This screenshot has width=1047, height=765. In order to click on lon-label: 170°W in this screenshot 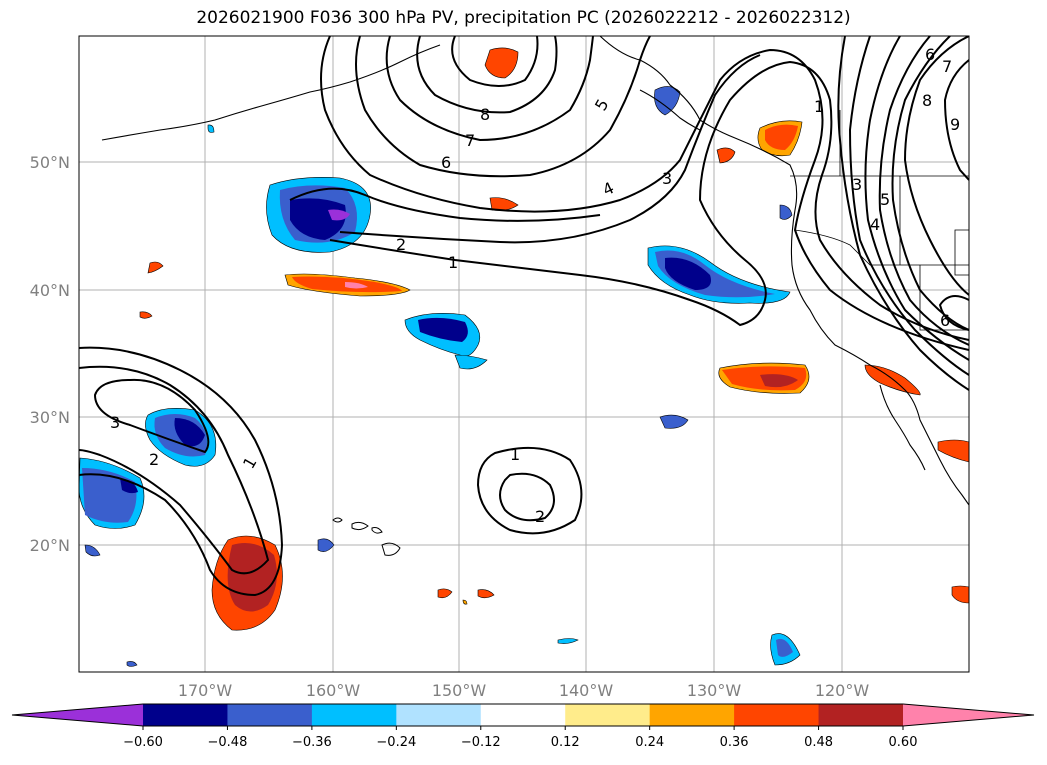, I will do `click(205, 690)`.